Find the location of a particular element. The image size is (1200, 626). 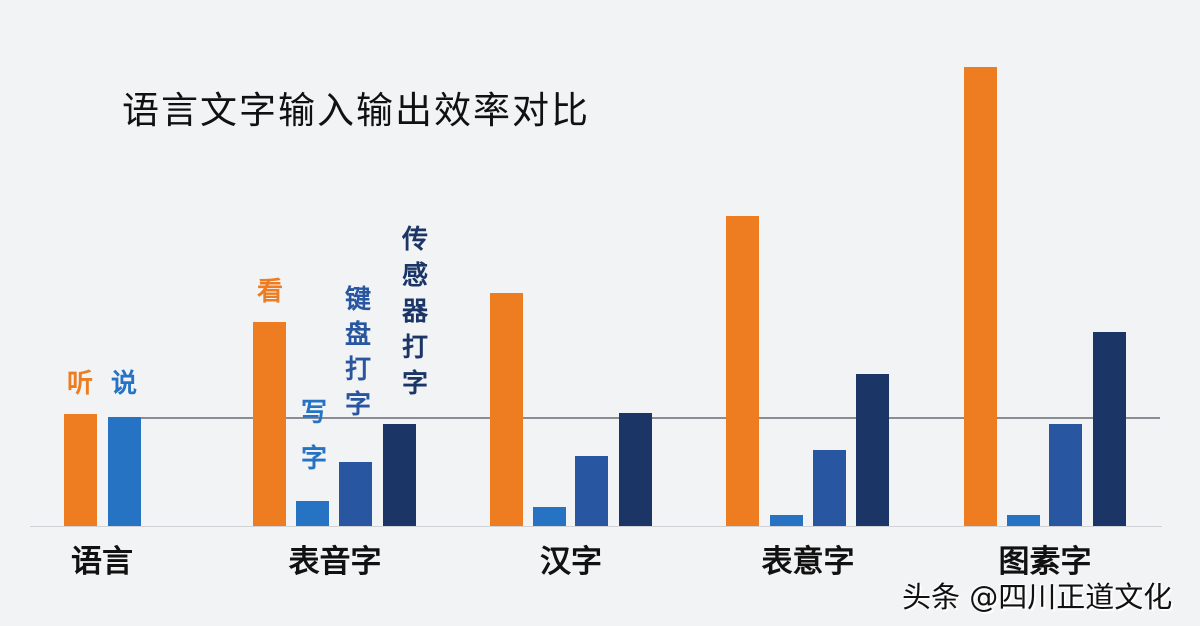

category-label: 语言 is located at coordinates (102, 562).